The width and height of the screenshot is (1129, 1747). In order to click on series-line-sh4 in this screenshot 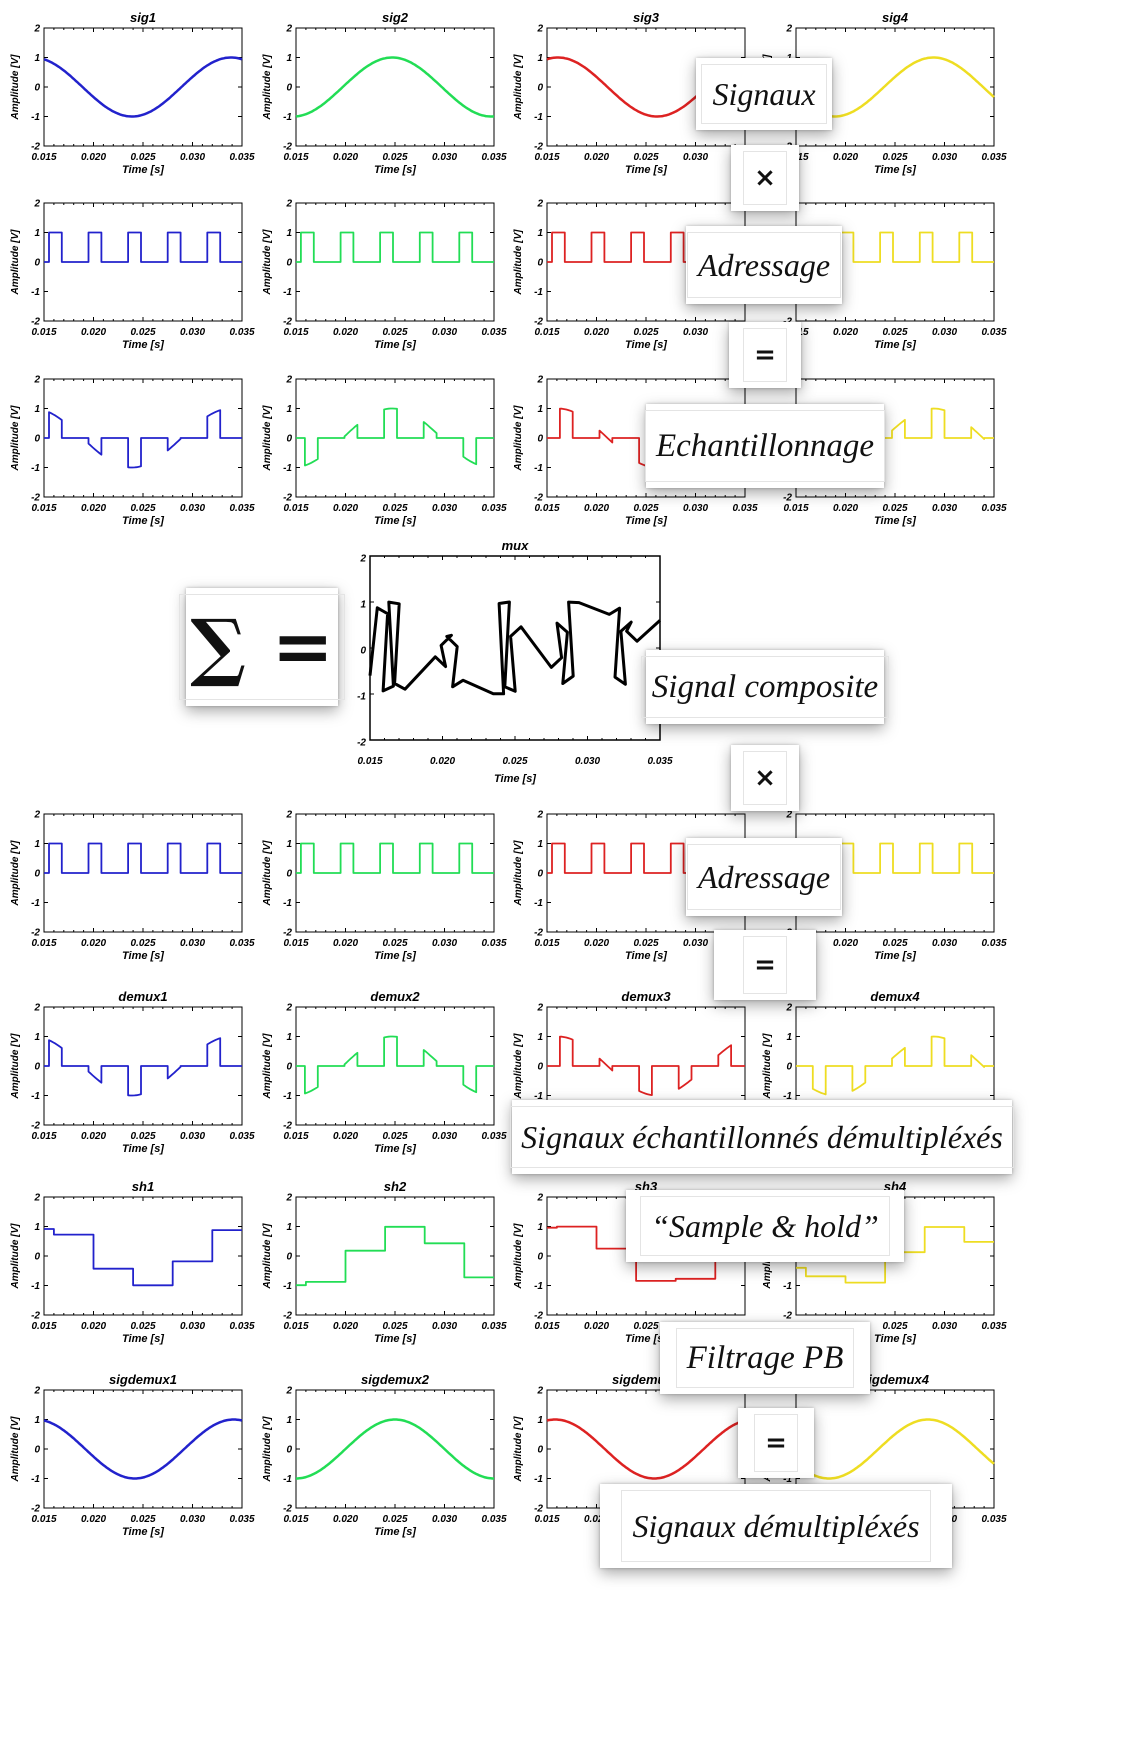, I will do `click(895, 1255)`.